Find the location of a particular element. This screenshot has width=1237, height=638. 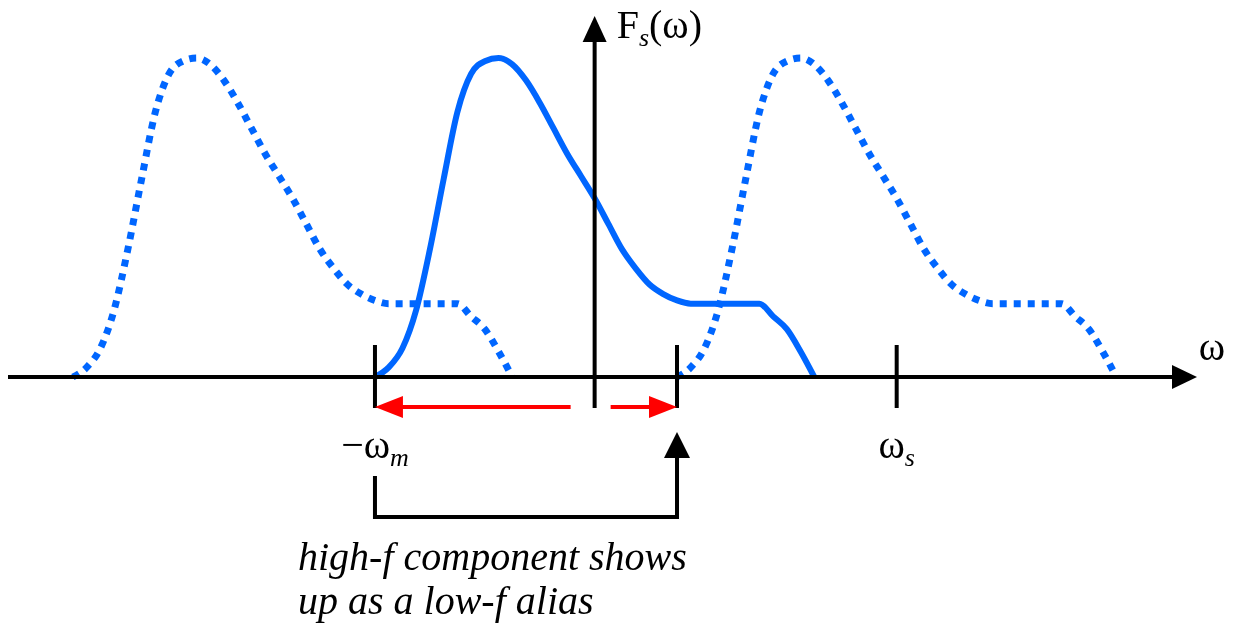

x-tick-label: ω$_{s}$ is located at coordinates (896, 447).